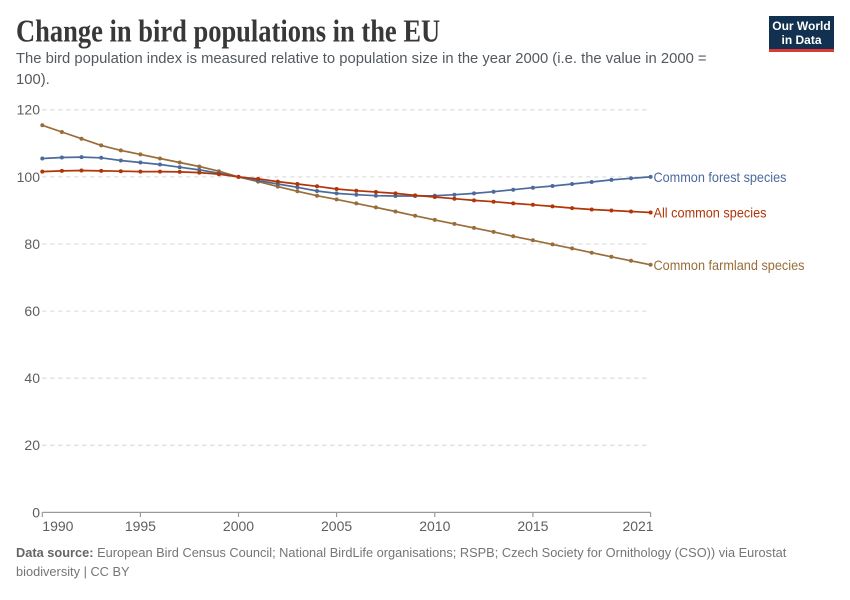 This screenshot has width=850, height=600. What do you see at coordinates (710, 213) in the screenshot?
I see `svg-text: All common species` at bounding box center [710, 213].